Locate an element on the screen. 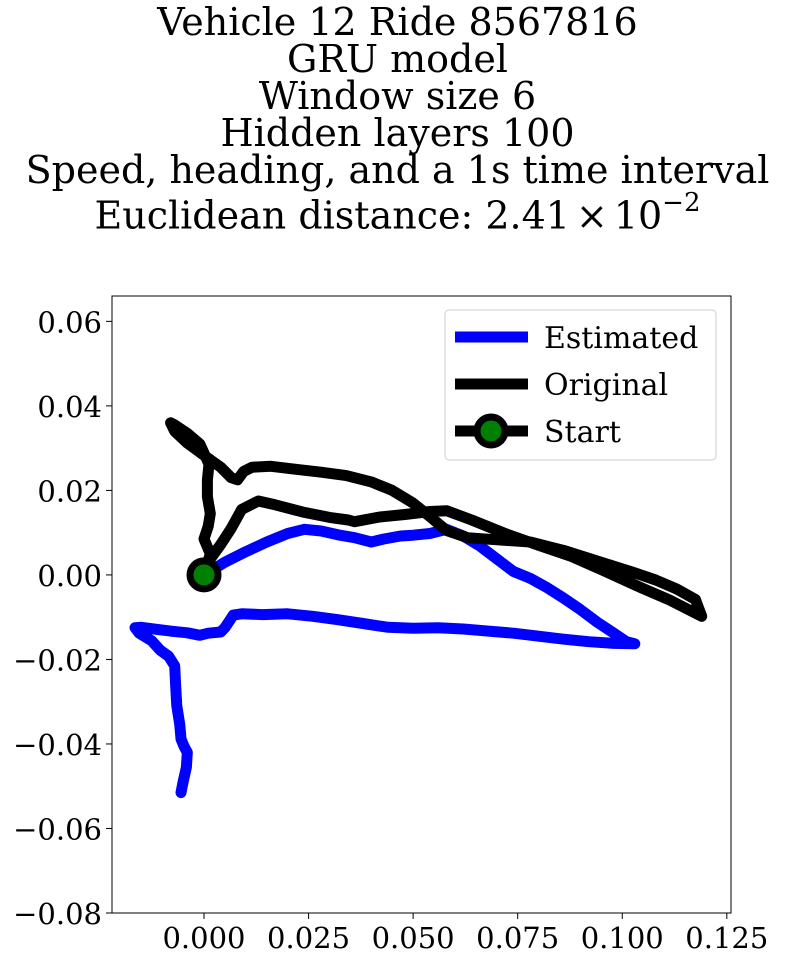  title-line-5: Speed, heading, and a 1s time interval is located at coordinates (397, 170).